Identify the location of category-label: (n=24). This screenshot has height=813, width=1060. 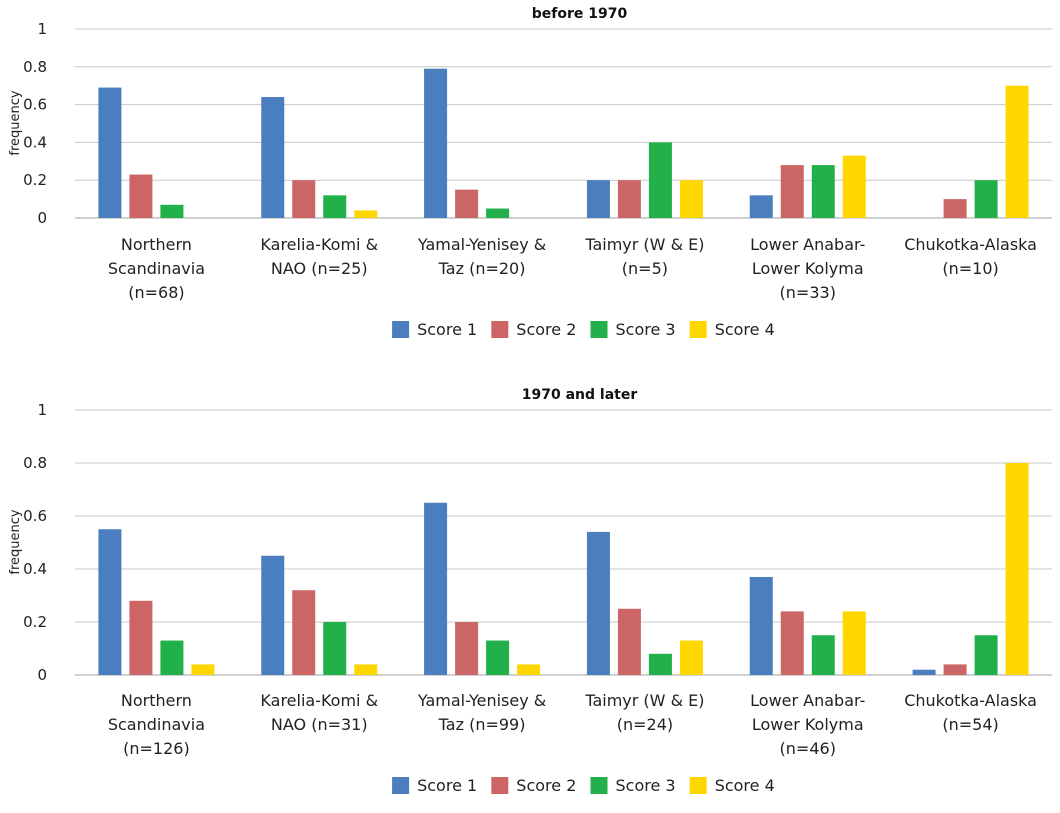
(645, 724).